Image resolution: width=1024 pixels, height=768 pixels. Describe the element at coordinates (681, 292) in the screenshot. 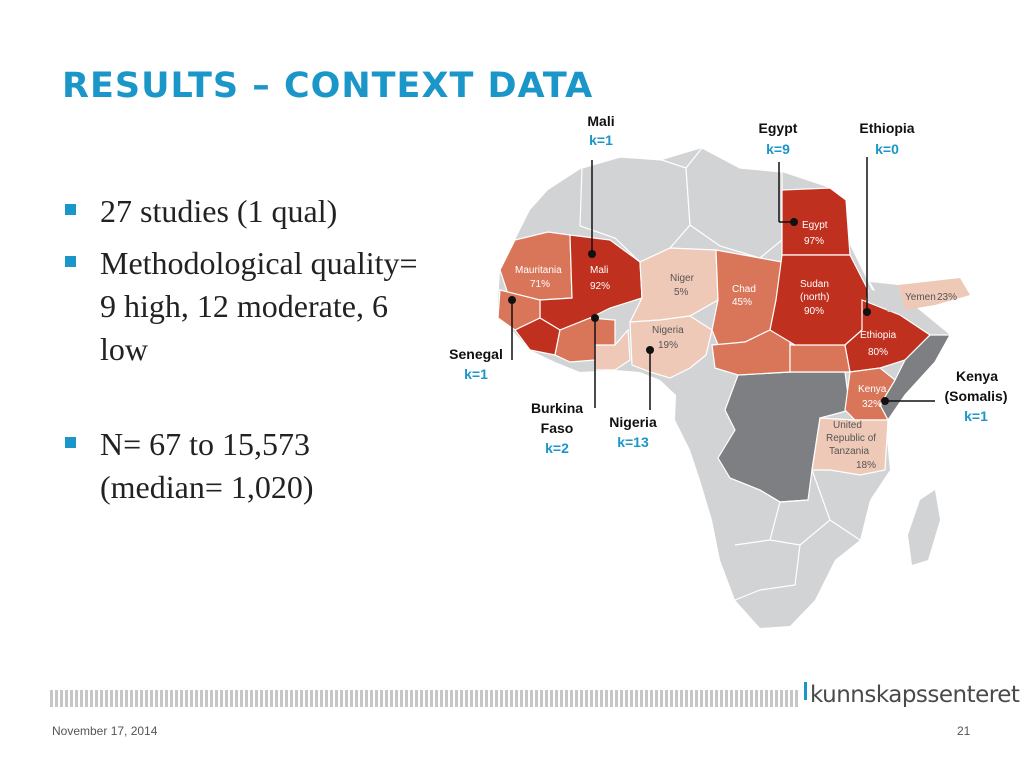

I see `country-value: 5%` at that location.